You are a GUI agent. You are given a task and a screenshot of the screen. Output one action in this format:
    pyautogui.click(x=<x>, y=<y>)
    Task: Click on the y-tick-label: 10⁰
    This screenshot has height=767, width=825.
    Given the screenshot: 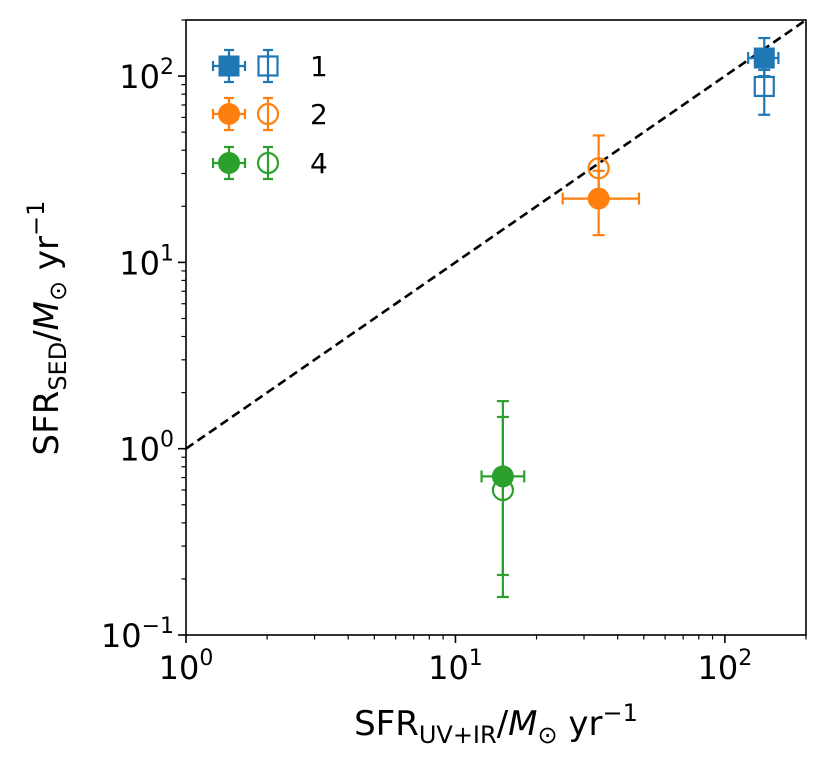 What is the action you would take?
    pyautogui.click(x=146, y=448)
    